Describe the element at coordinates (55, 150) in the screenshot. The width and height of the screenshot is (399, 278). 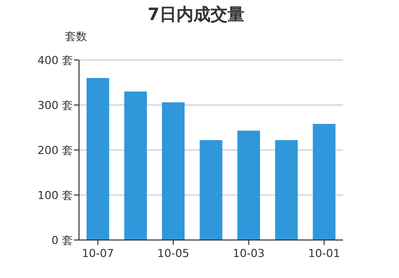
I see `y-tick-label: 200 套` at that location.